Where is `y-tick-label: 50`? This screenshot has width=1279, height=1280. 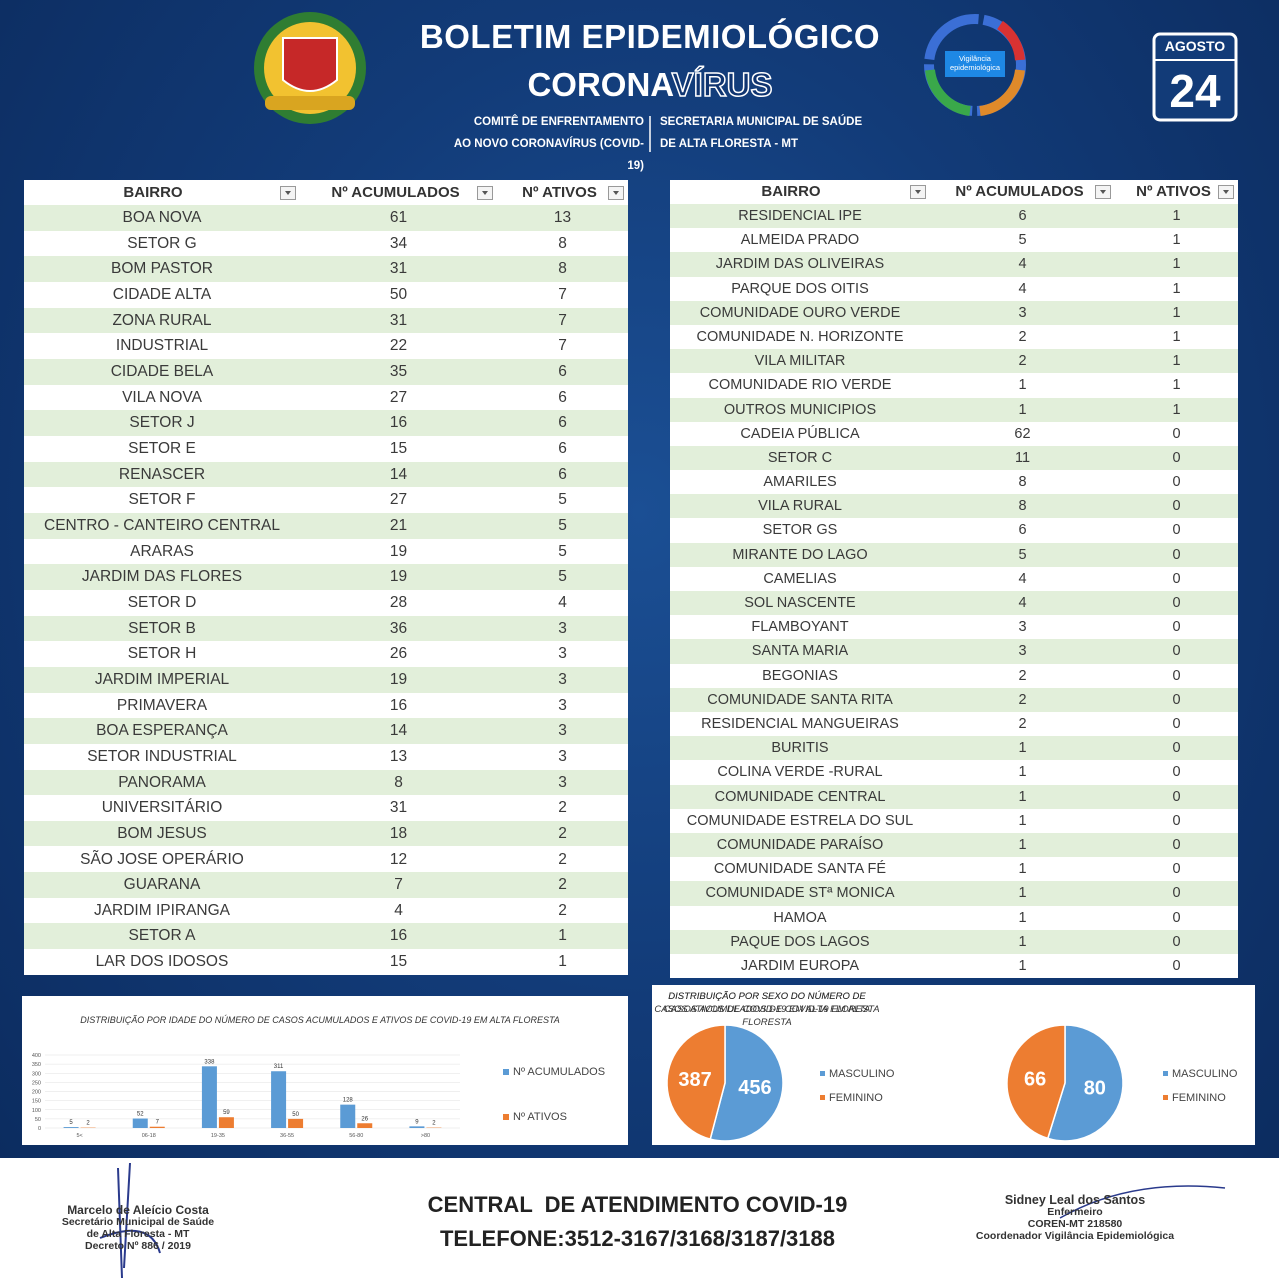
y-tick-label: 50 is located at coordinates (38, 1120).